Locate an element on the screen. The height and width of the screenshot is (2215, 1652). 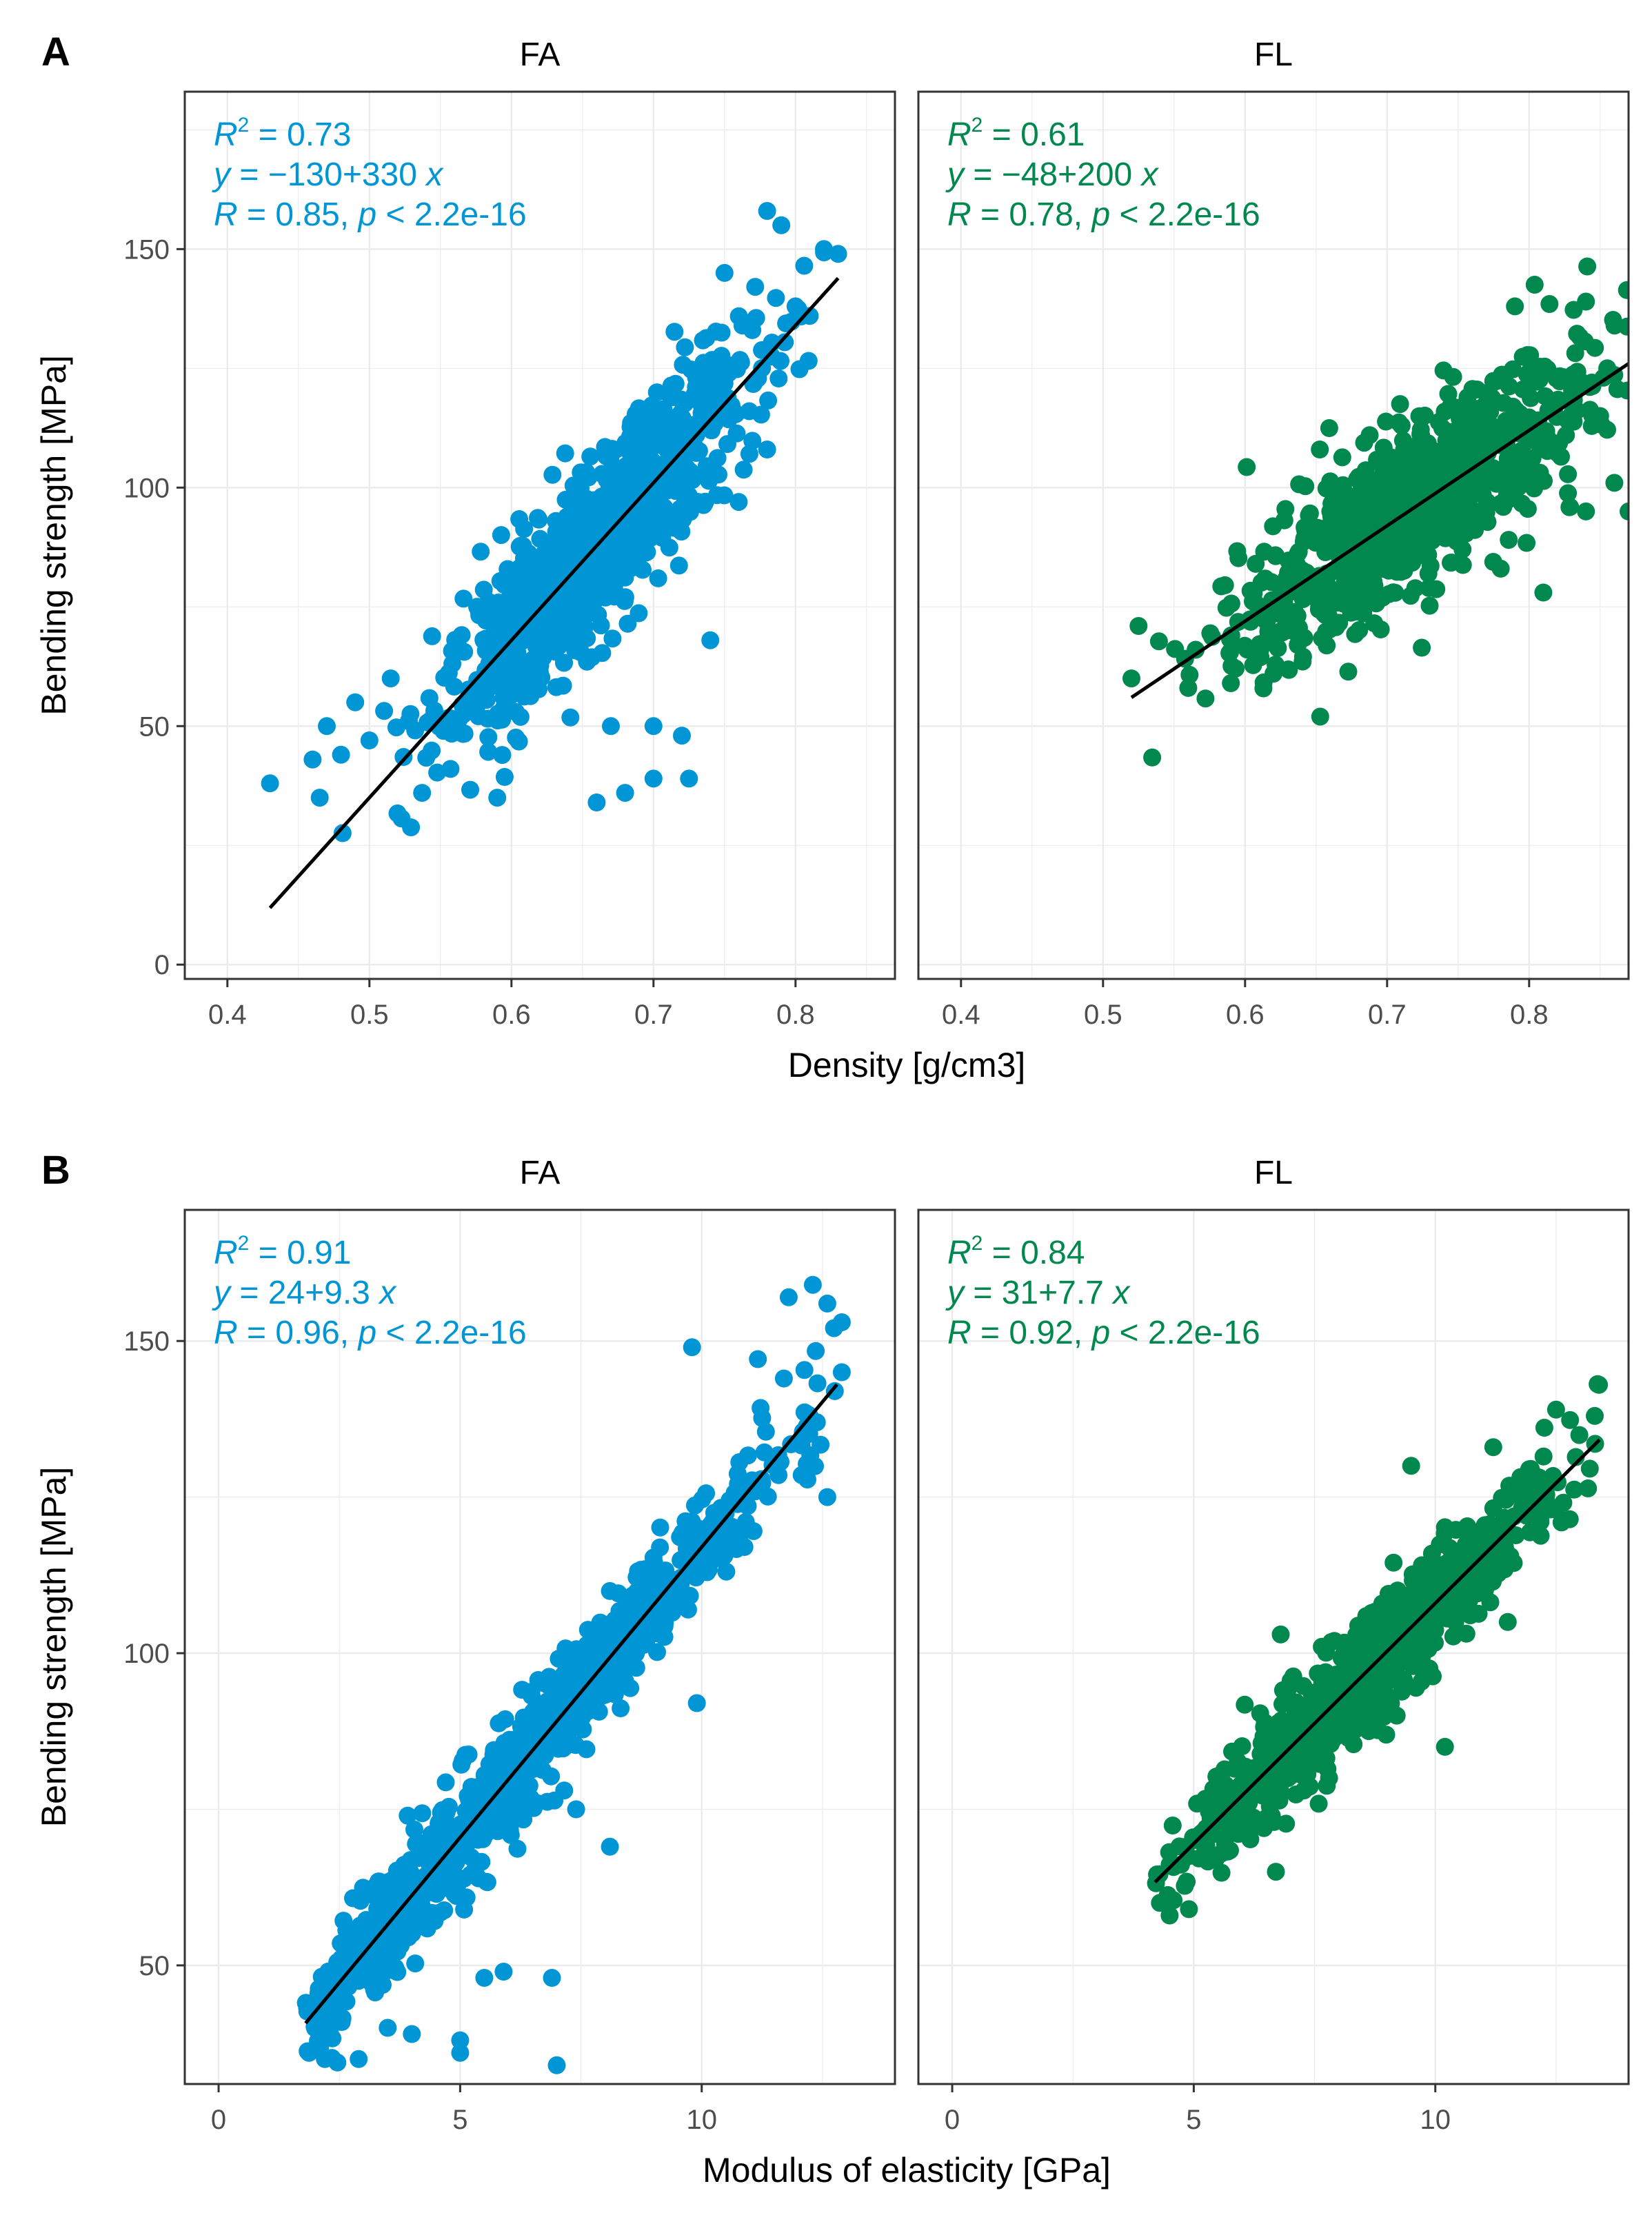
r-squared-label: R2 = 0.84 is located at coordinates (1016, 1251).